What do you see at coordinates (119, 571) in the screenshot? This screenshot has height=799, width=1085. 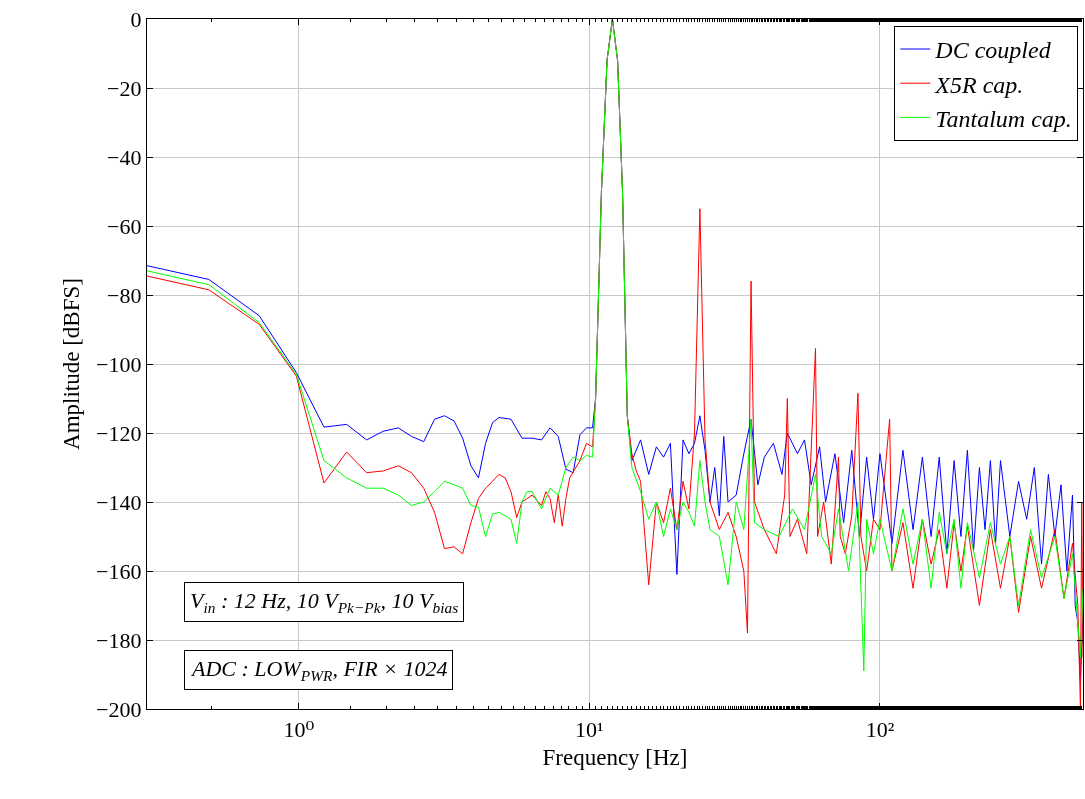 I see `y-tick-label: −160` at bounding box center [119, 571].